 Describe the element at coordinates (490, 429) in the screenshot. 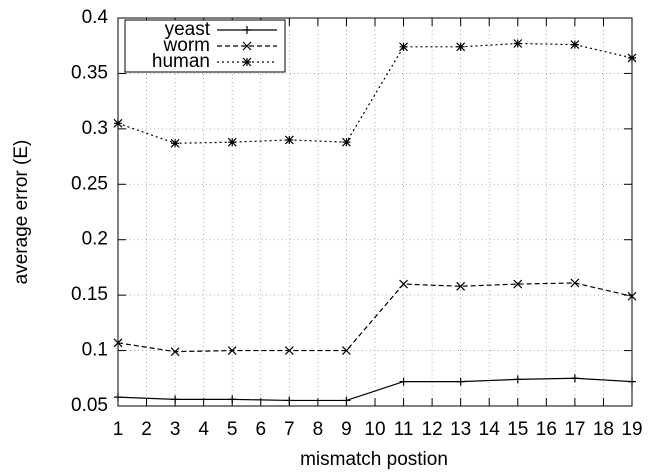

I see `x-tick-label: 14` at that location.